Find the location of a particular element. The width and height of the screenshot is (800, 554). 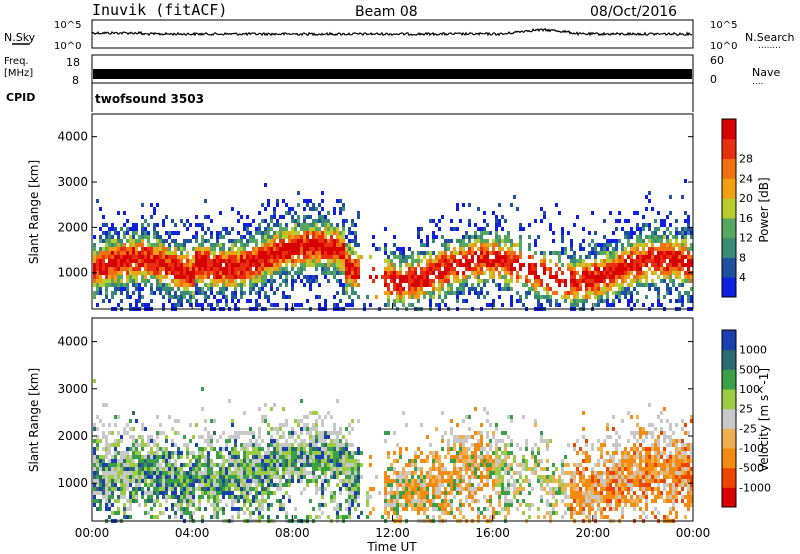

freq-tick-top: 18 is located at coordinates (73, 62).